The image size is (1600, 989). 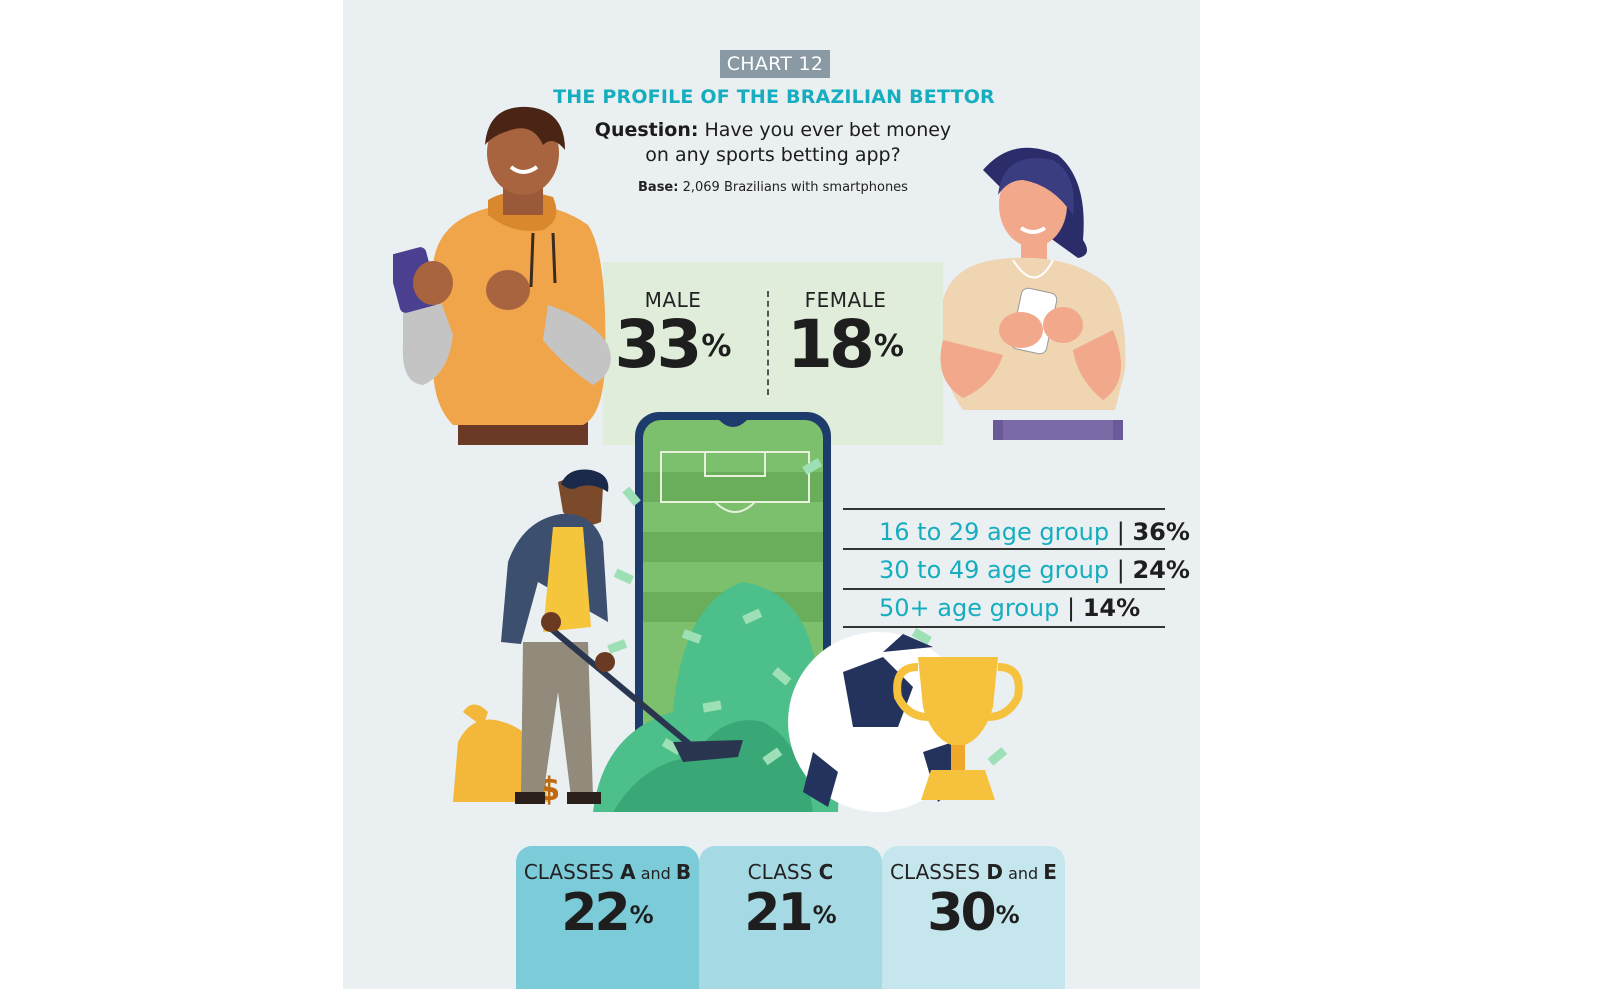 What do you see at coordinates (595, 913) in the screenshot?
I see `class-number: 22` at bounding box center [595, 913].